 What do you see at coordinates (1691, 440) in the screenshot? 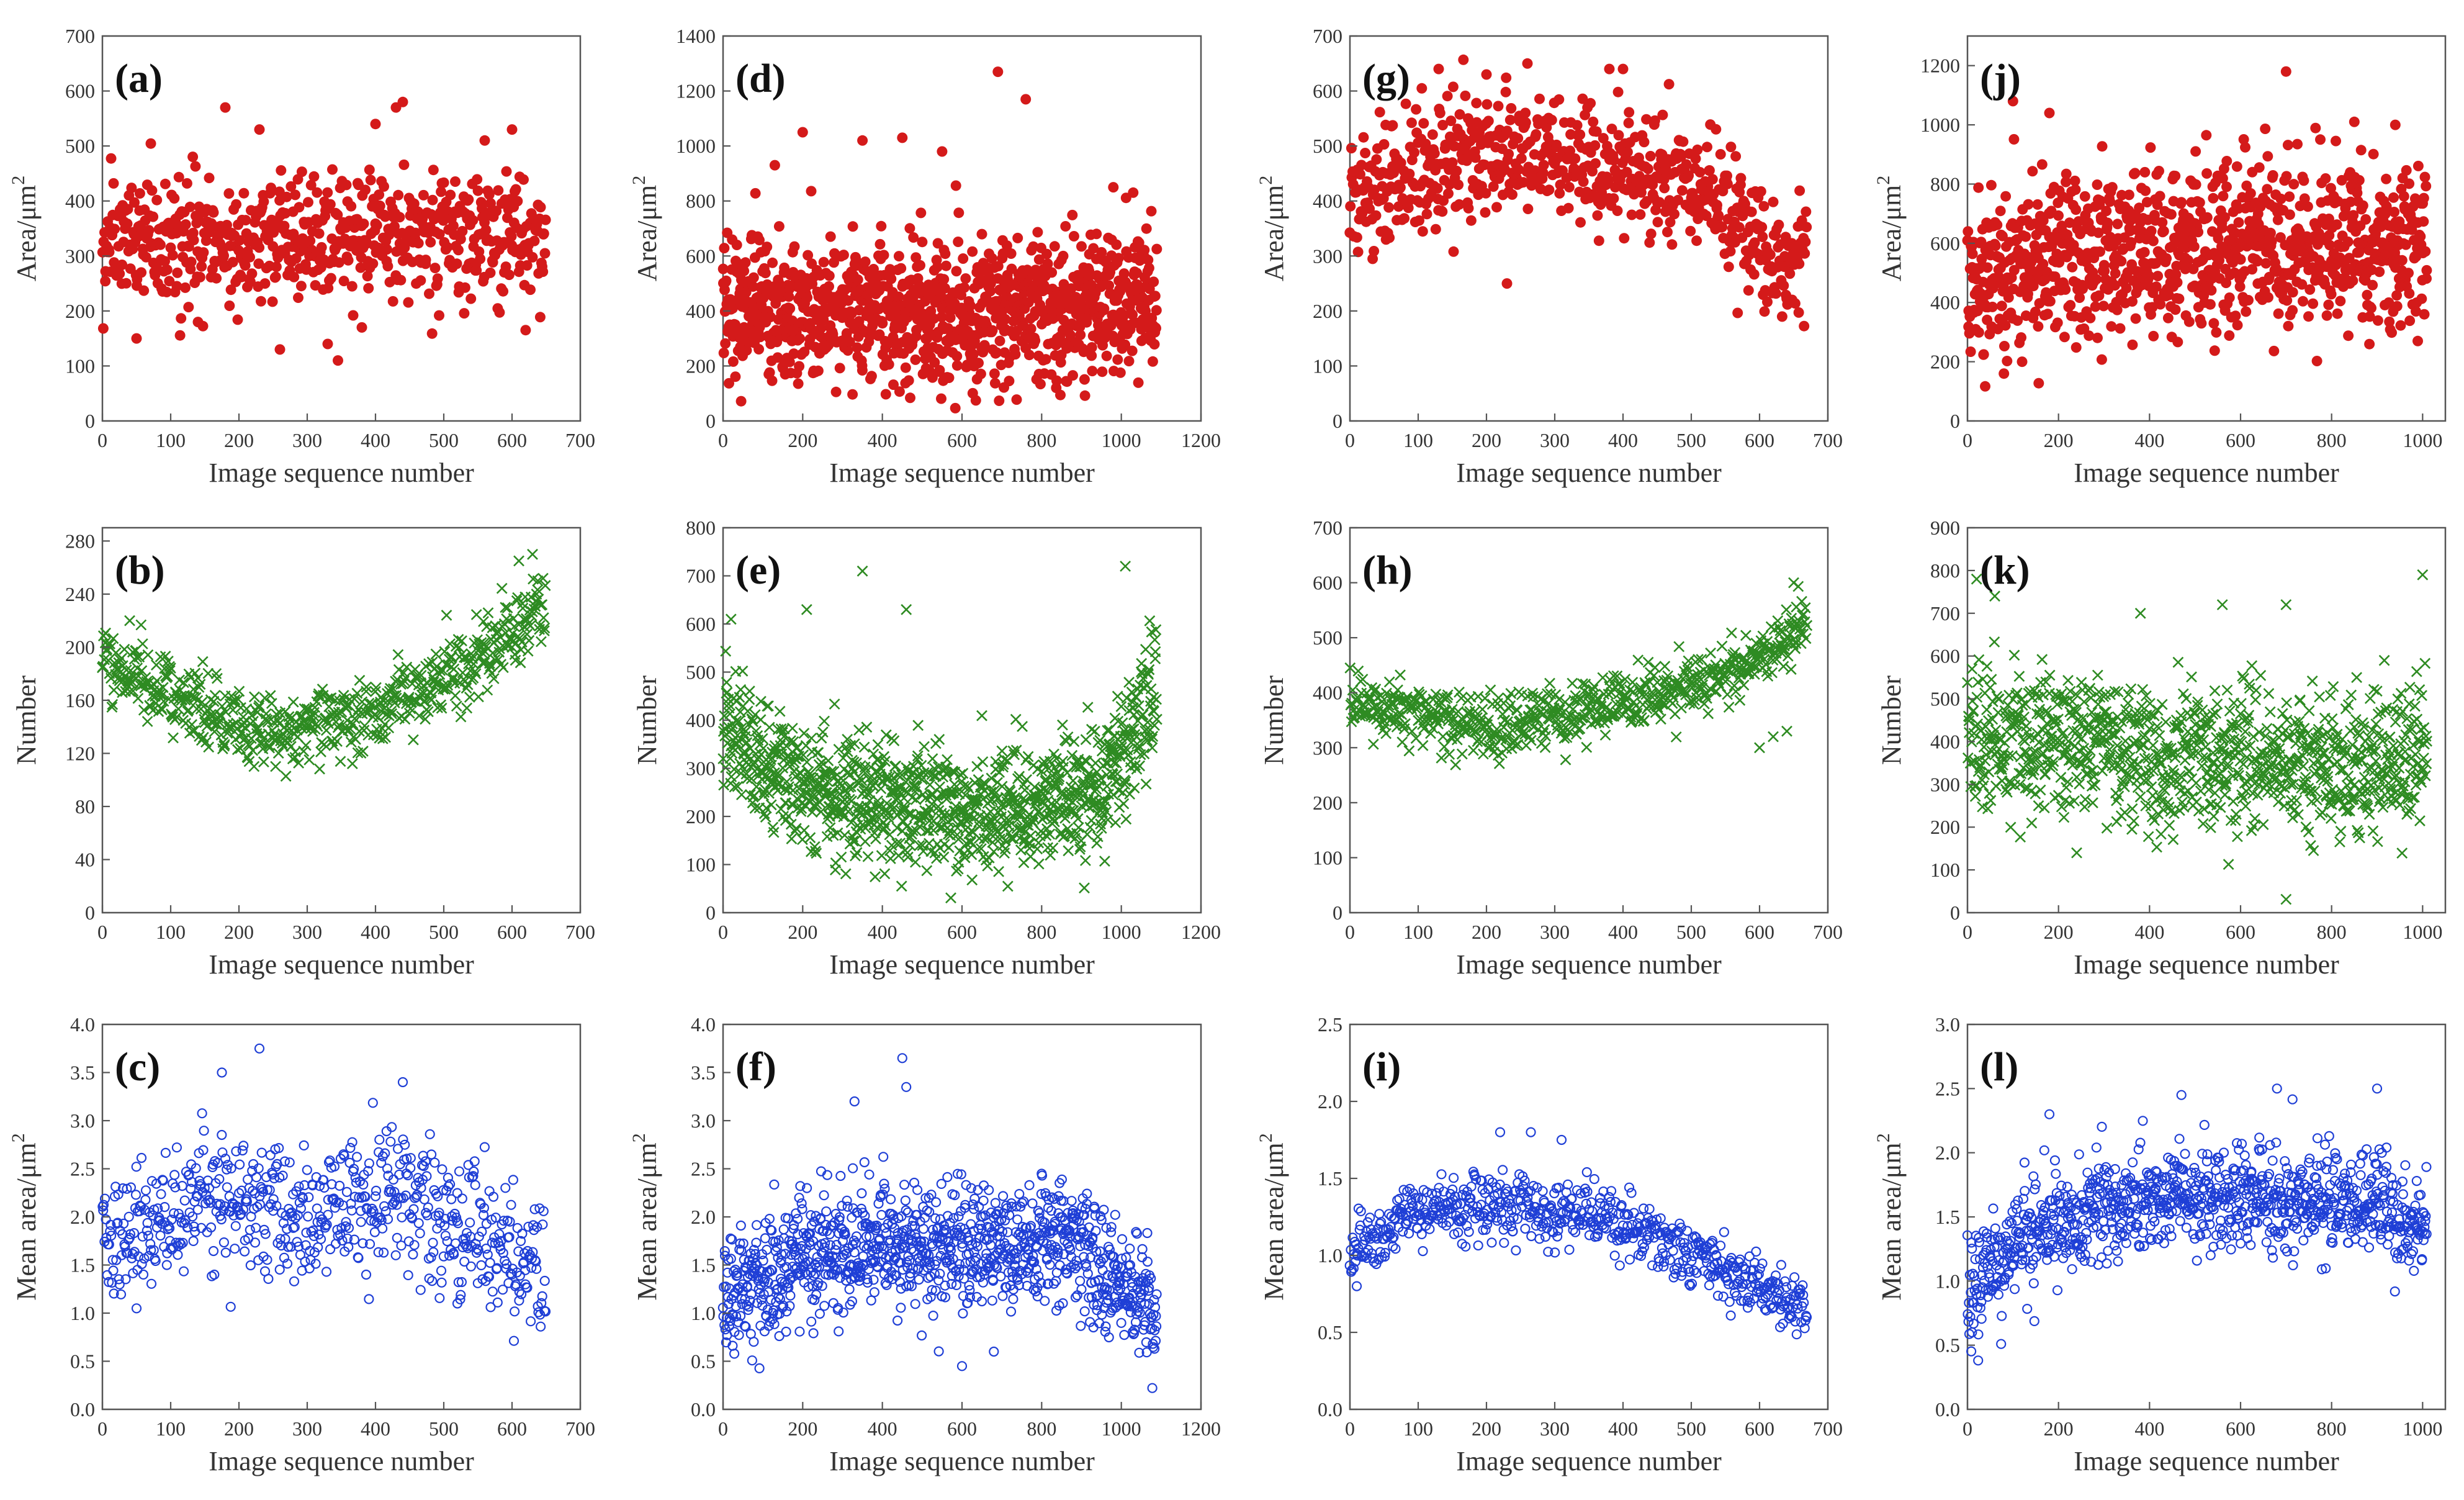
I see `x-tick-label: 500` at bounding box center [1691, 440].